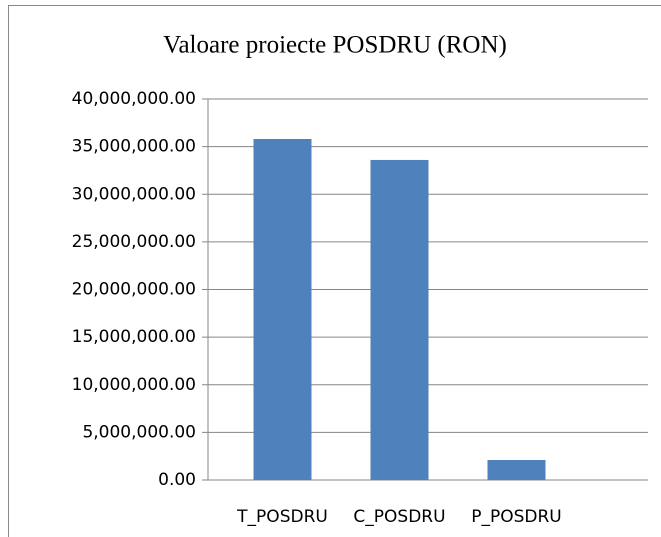 This screenshot has height=537, width=661. I want to click on chart-title: Valoare proiecte POSDRU (RON), so click(335, 45).